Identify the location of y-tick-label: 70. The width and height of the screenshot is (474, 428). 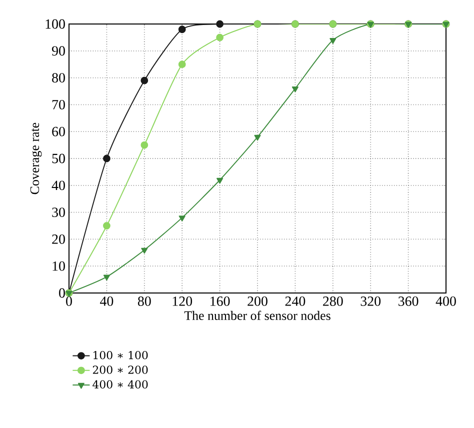
(58, 105).